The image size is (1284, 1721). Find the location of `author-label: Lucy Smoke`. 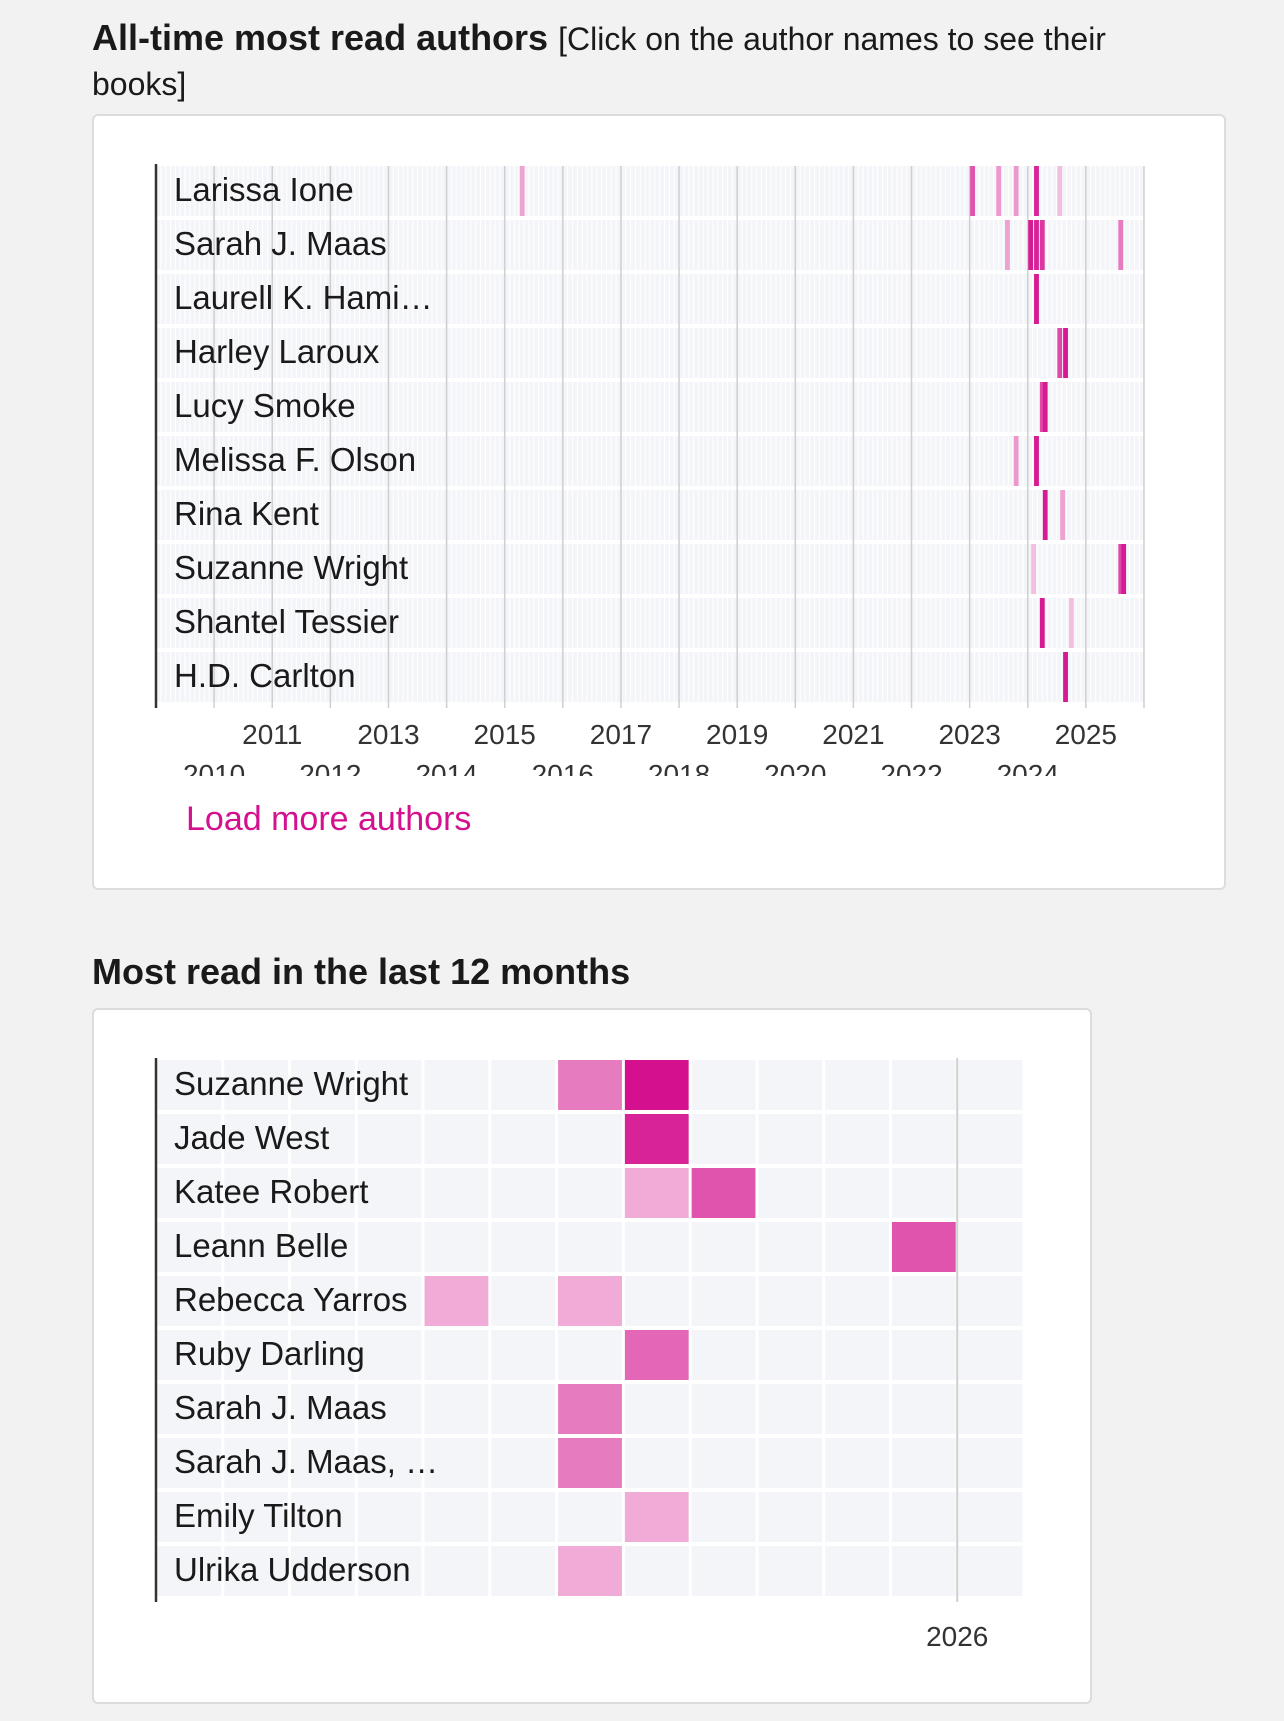

author-label: Lucy Smoke is located at coordinates (265, 405).